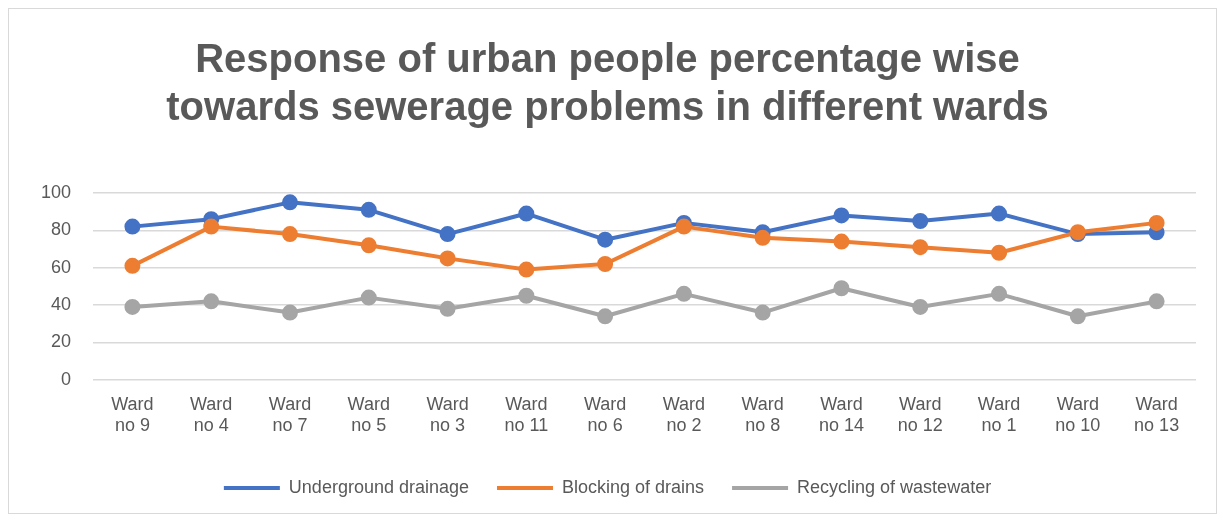  I want to click on y-tick-label: 80, so click(61, 229).